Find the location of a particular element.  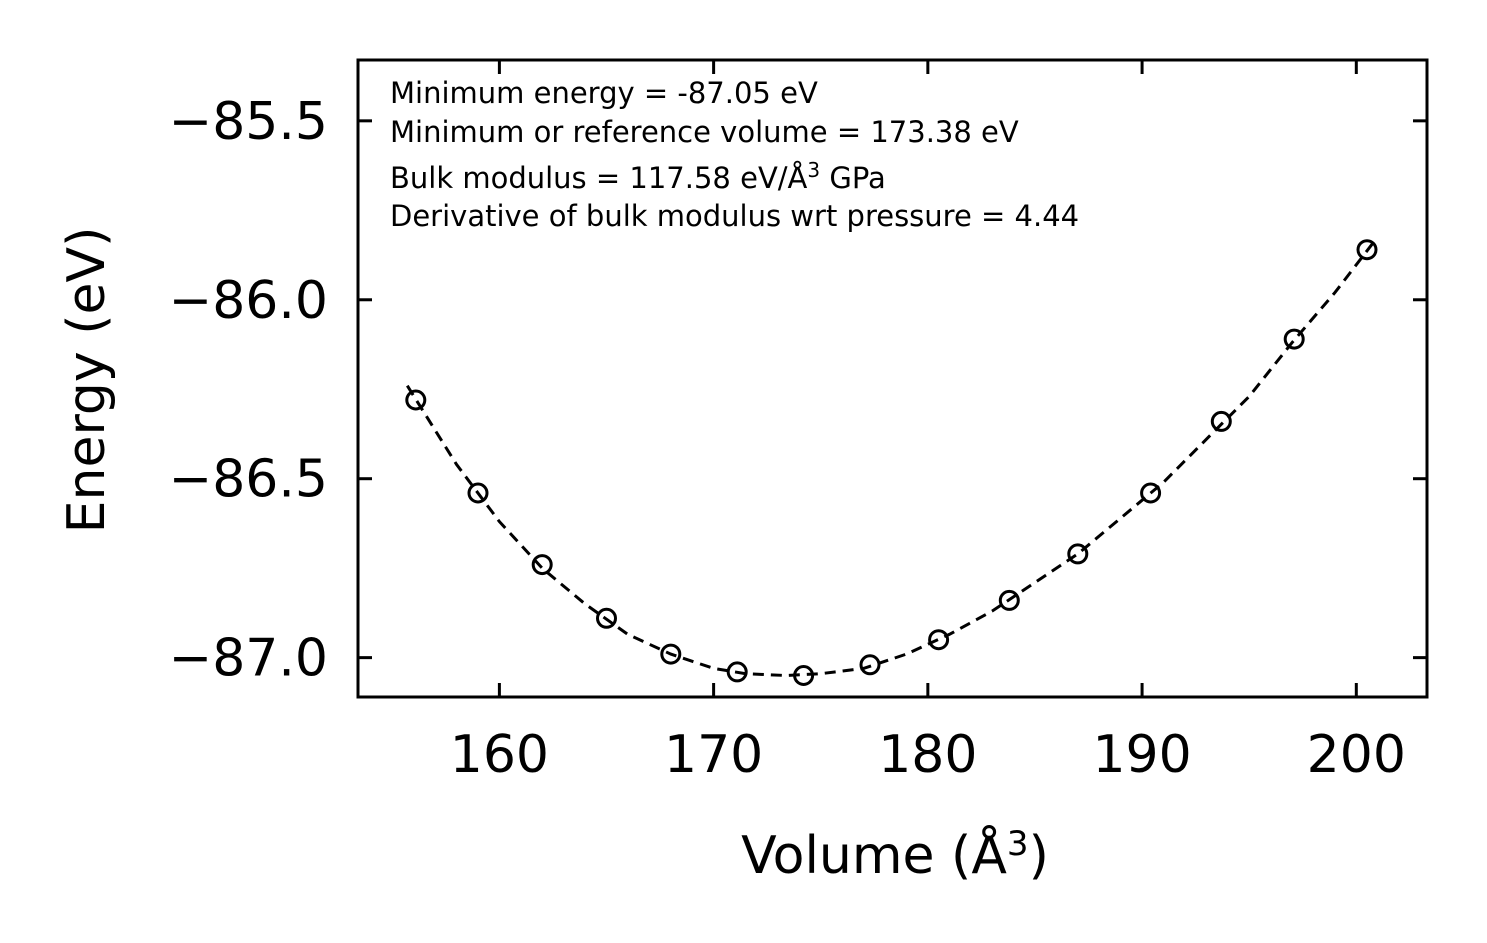

y-tick-label: −86.0 is located at coordinates (248, 301).